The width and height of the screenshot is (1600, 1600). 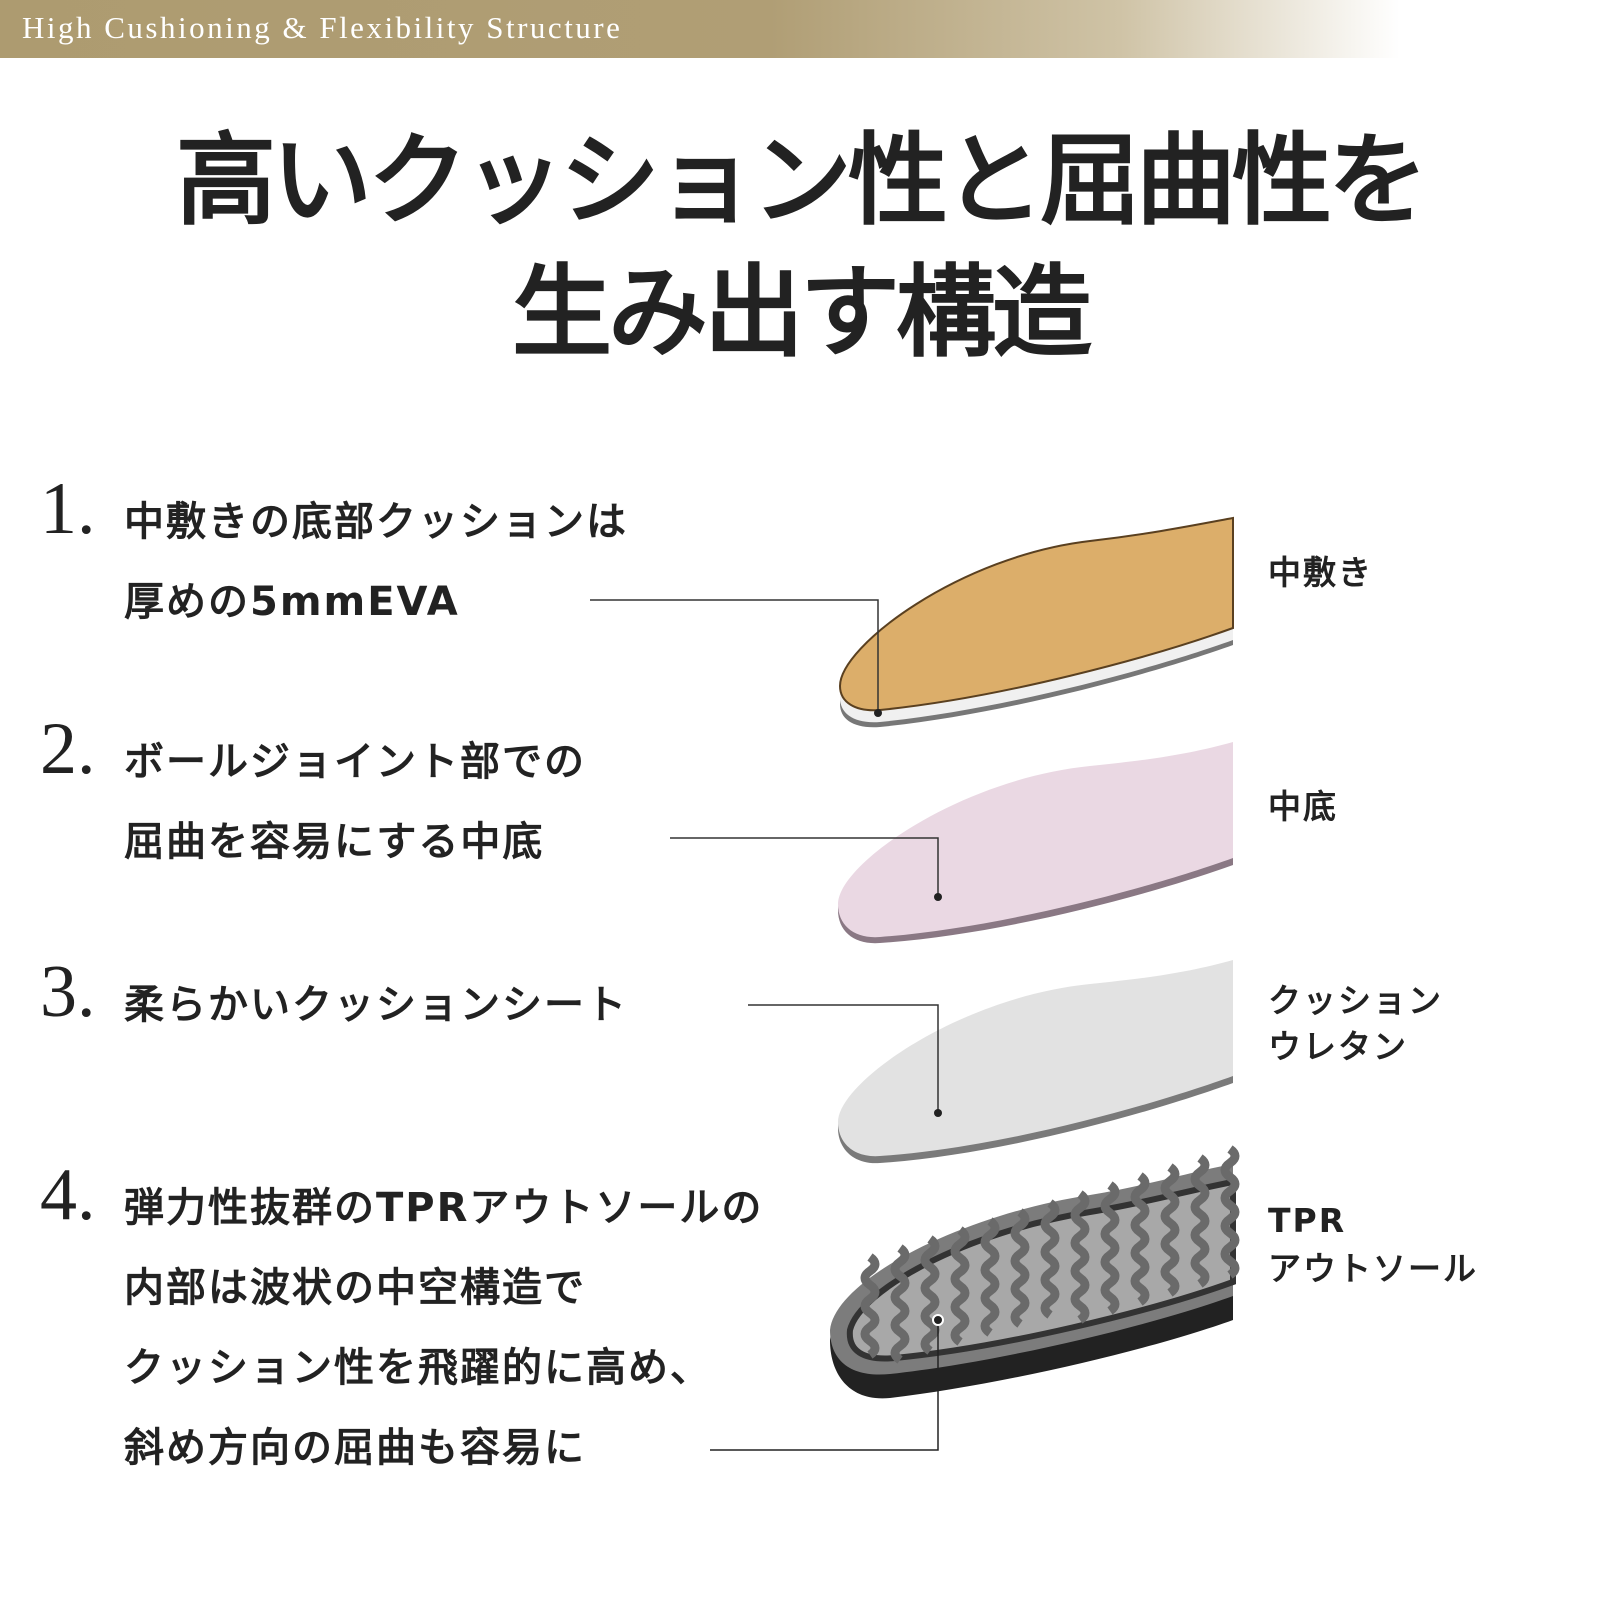 I want to click on label-cushion-line-1: クッション, so click(x=1355, y=1000).